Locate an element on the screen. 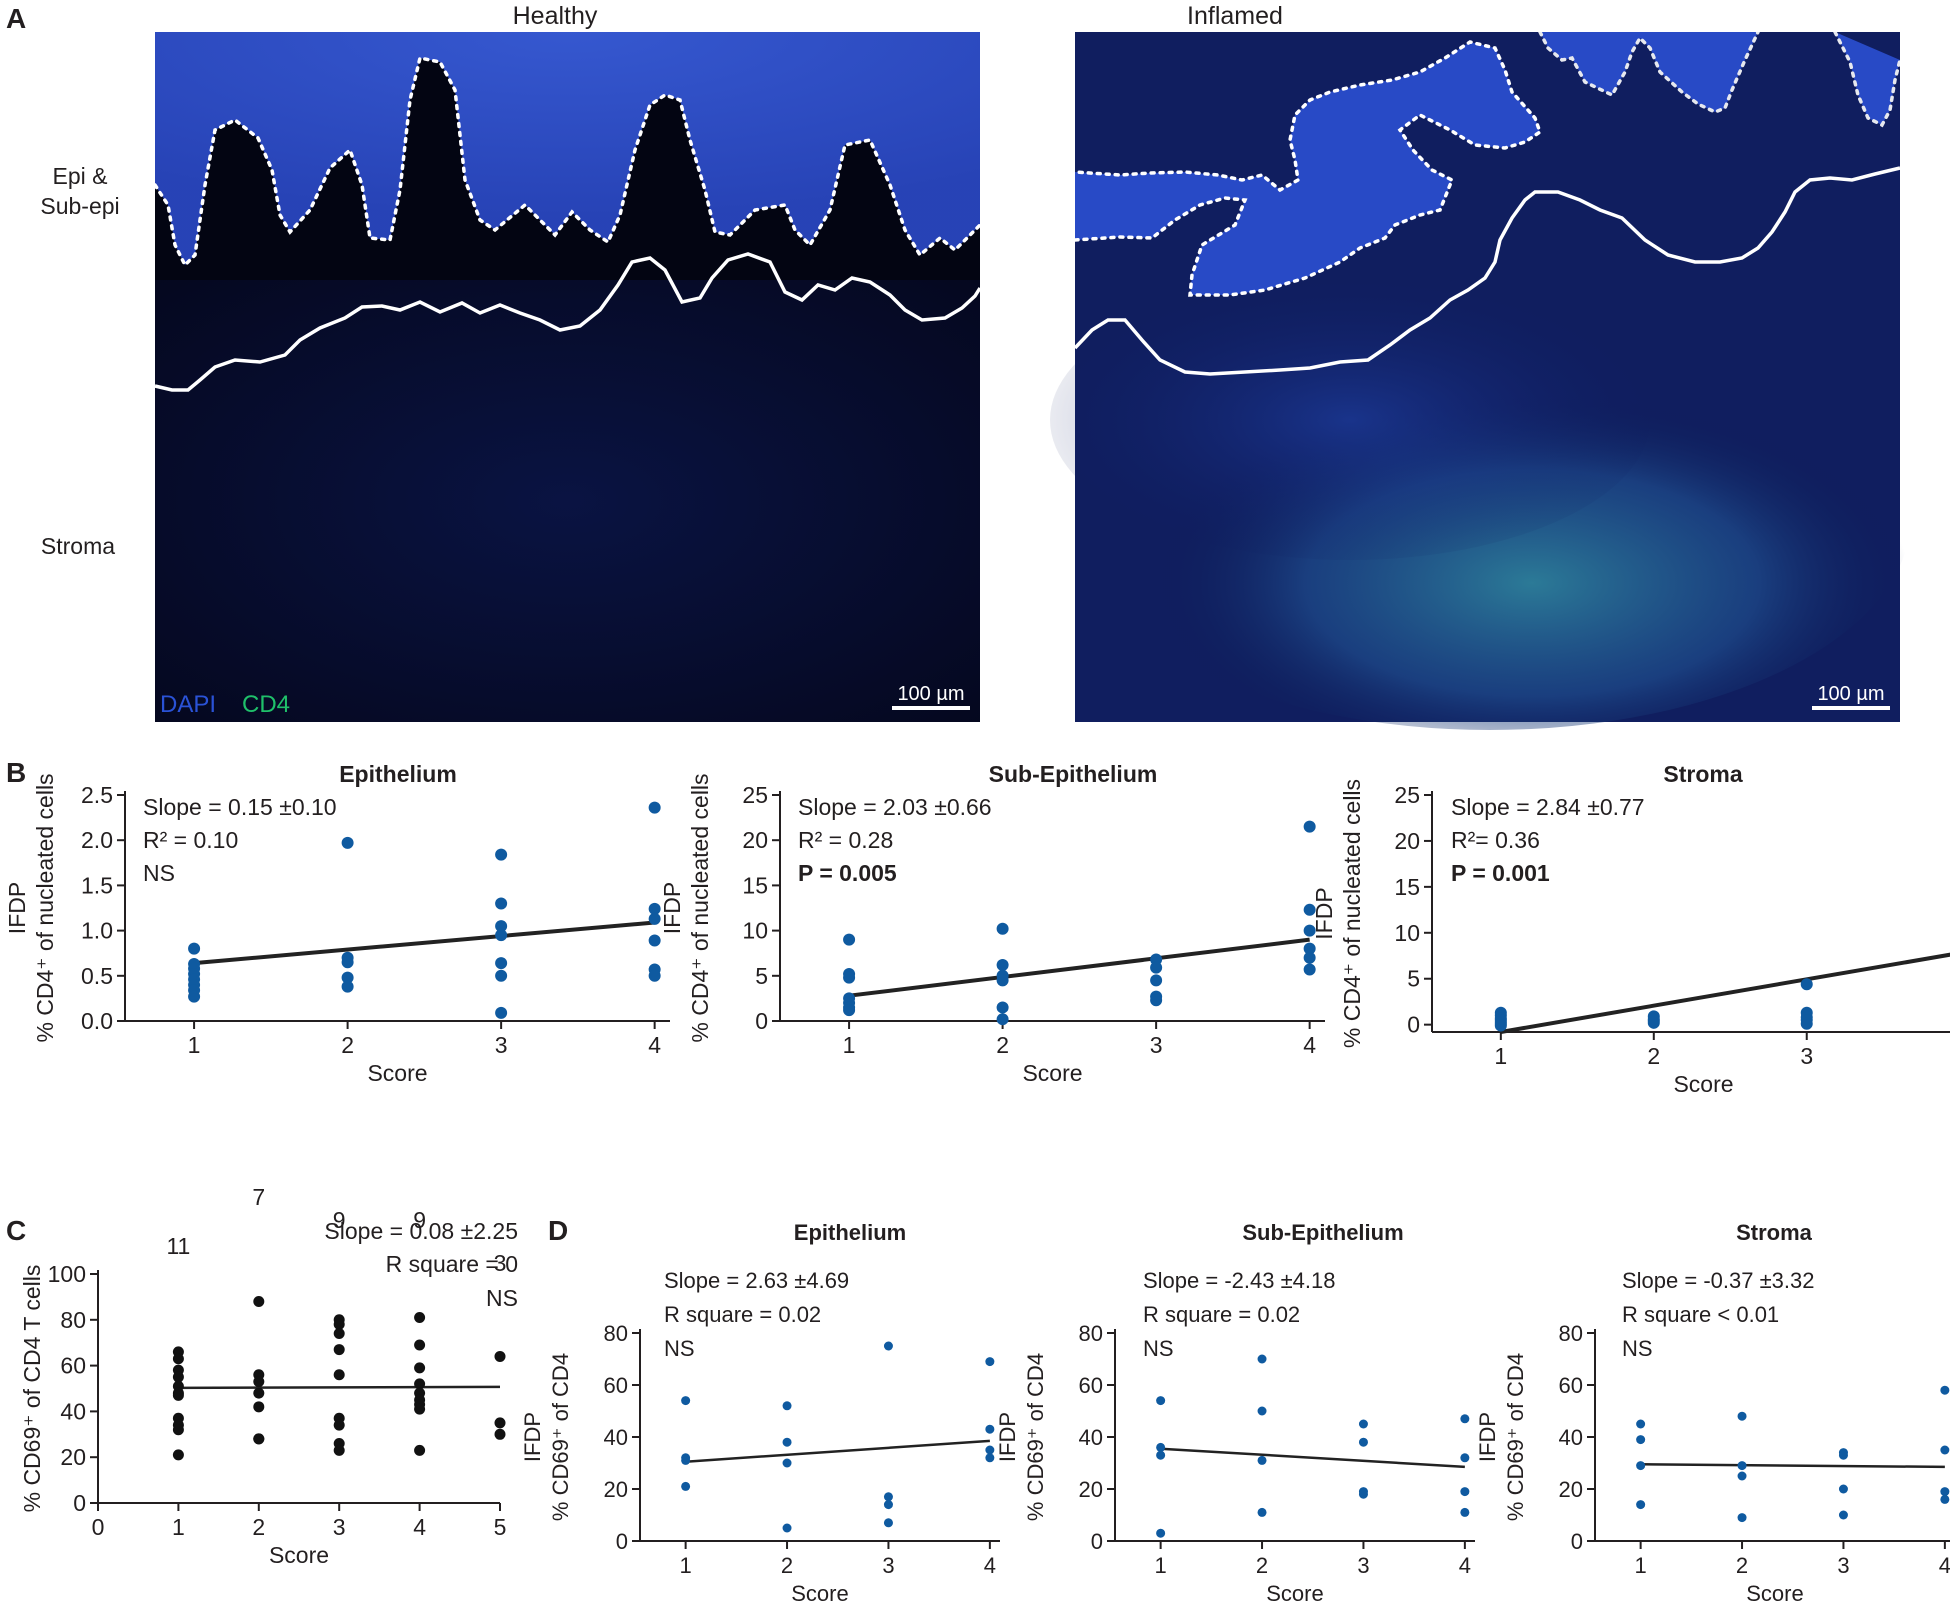 The width and height of the screenshot is (1950, 1614). group-count-label: 9 is located at coordinates (419, 1220).